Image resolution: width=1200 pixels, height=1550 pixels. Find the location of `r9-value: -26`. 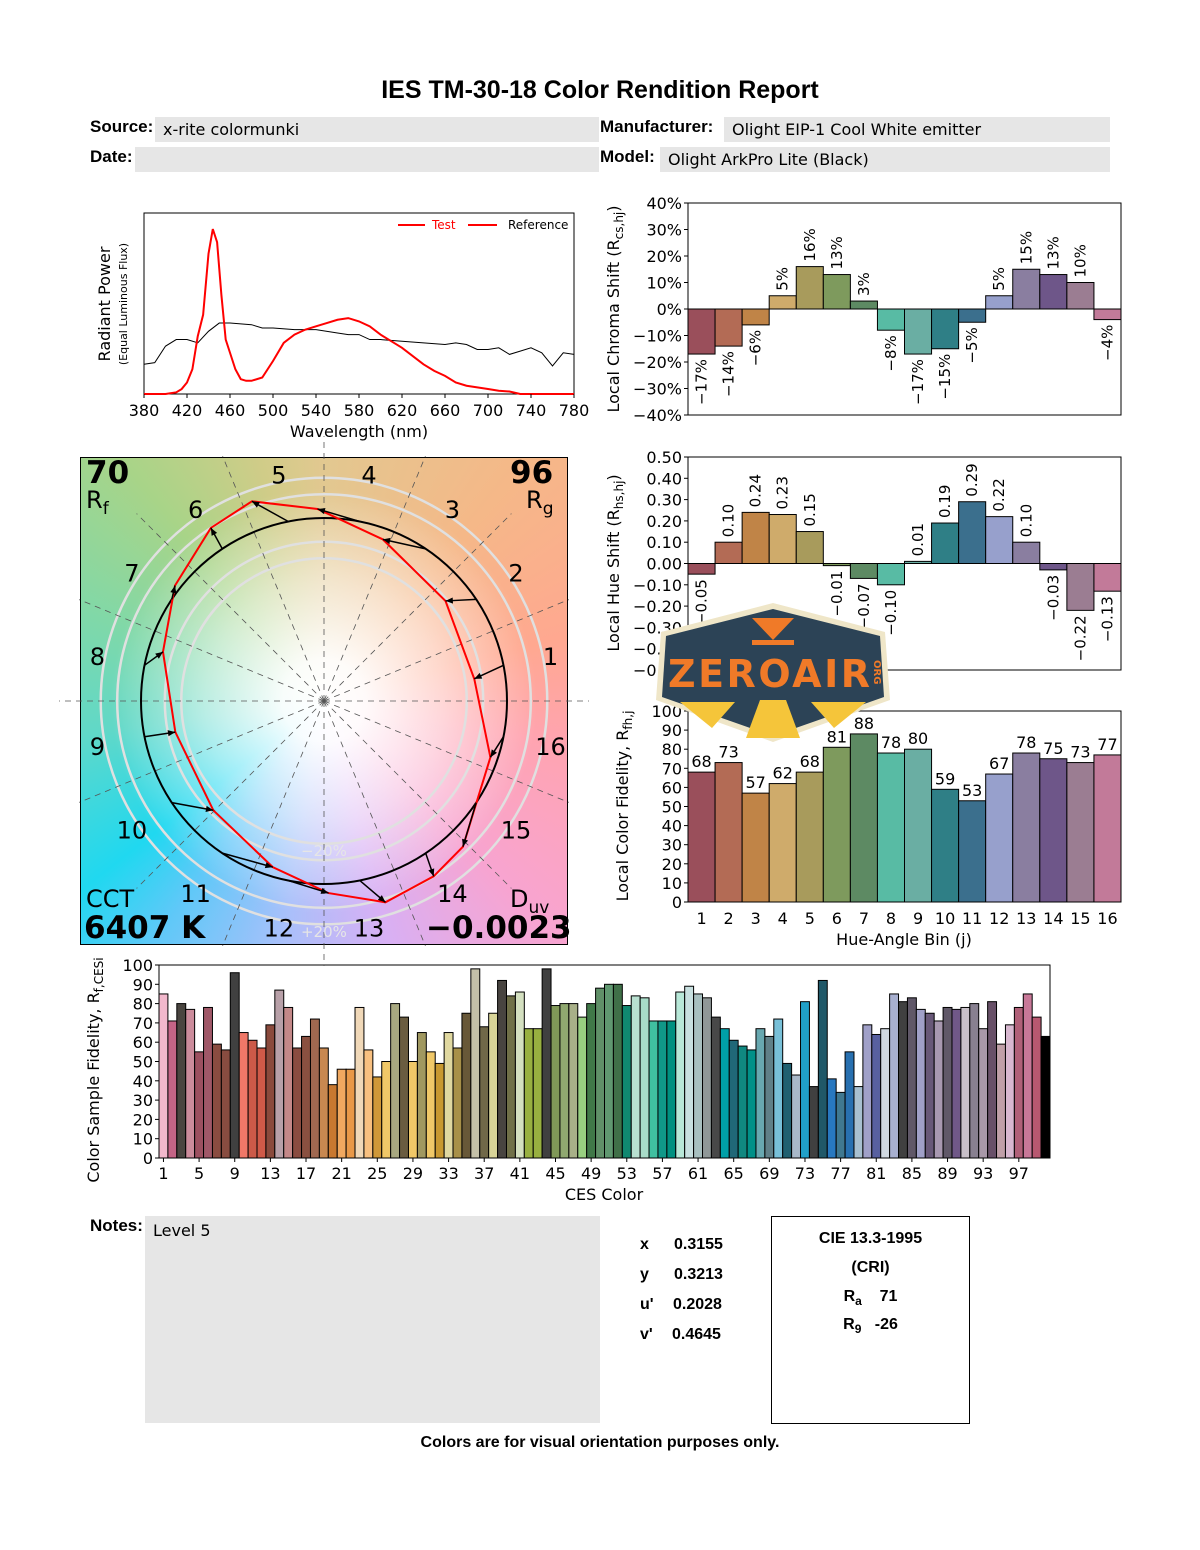

r9-value: -26 is located at coordinates (886, 1325).